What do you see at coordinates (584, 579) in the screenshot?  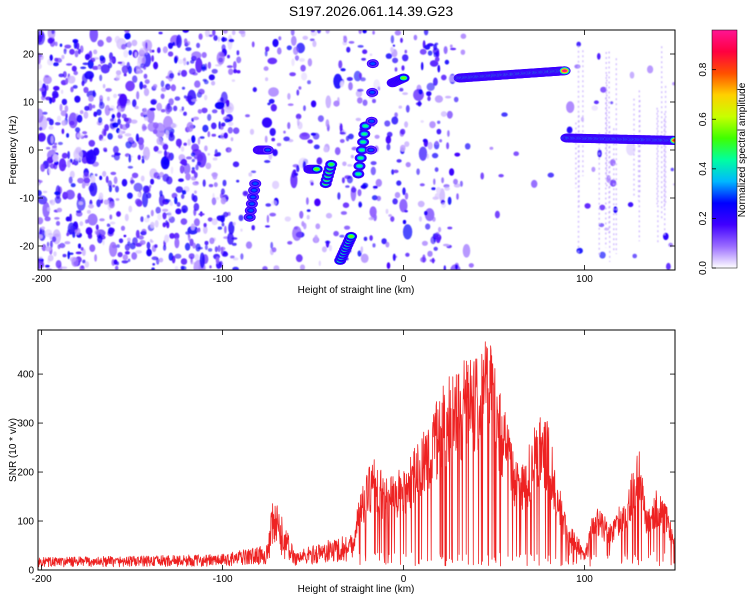 I see `x-tick-label: 100` at bounding box center [584, 579].